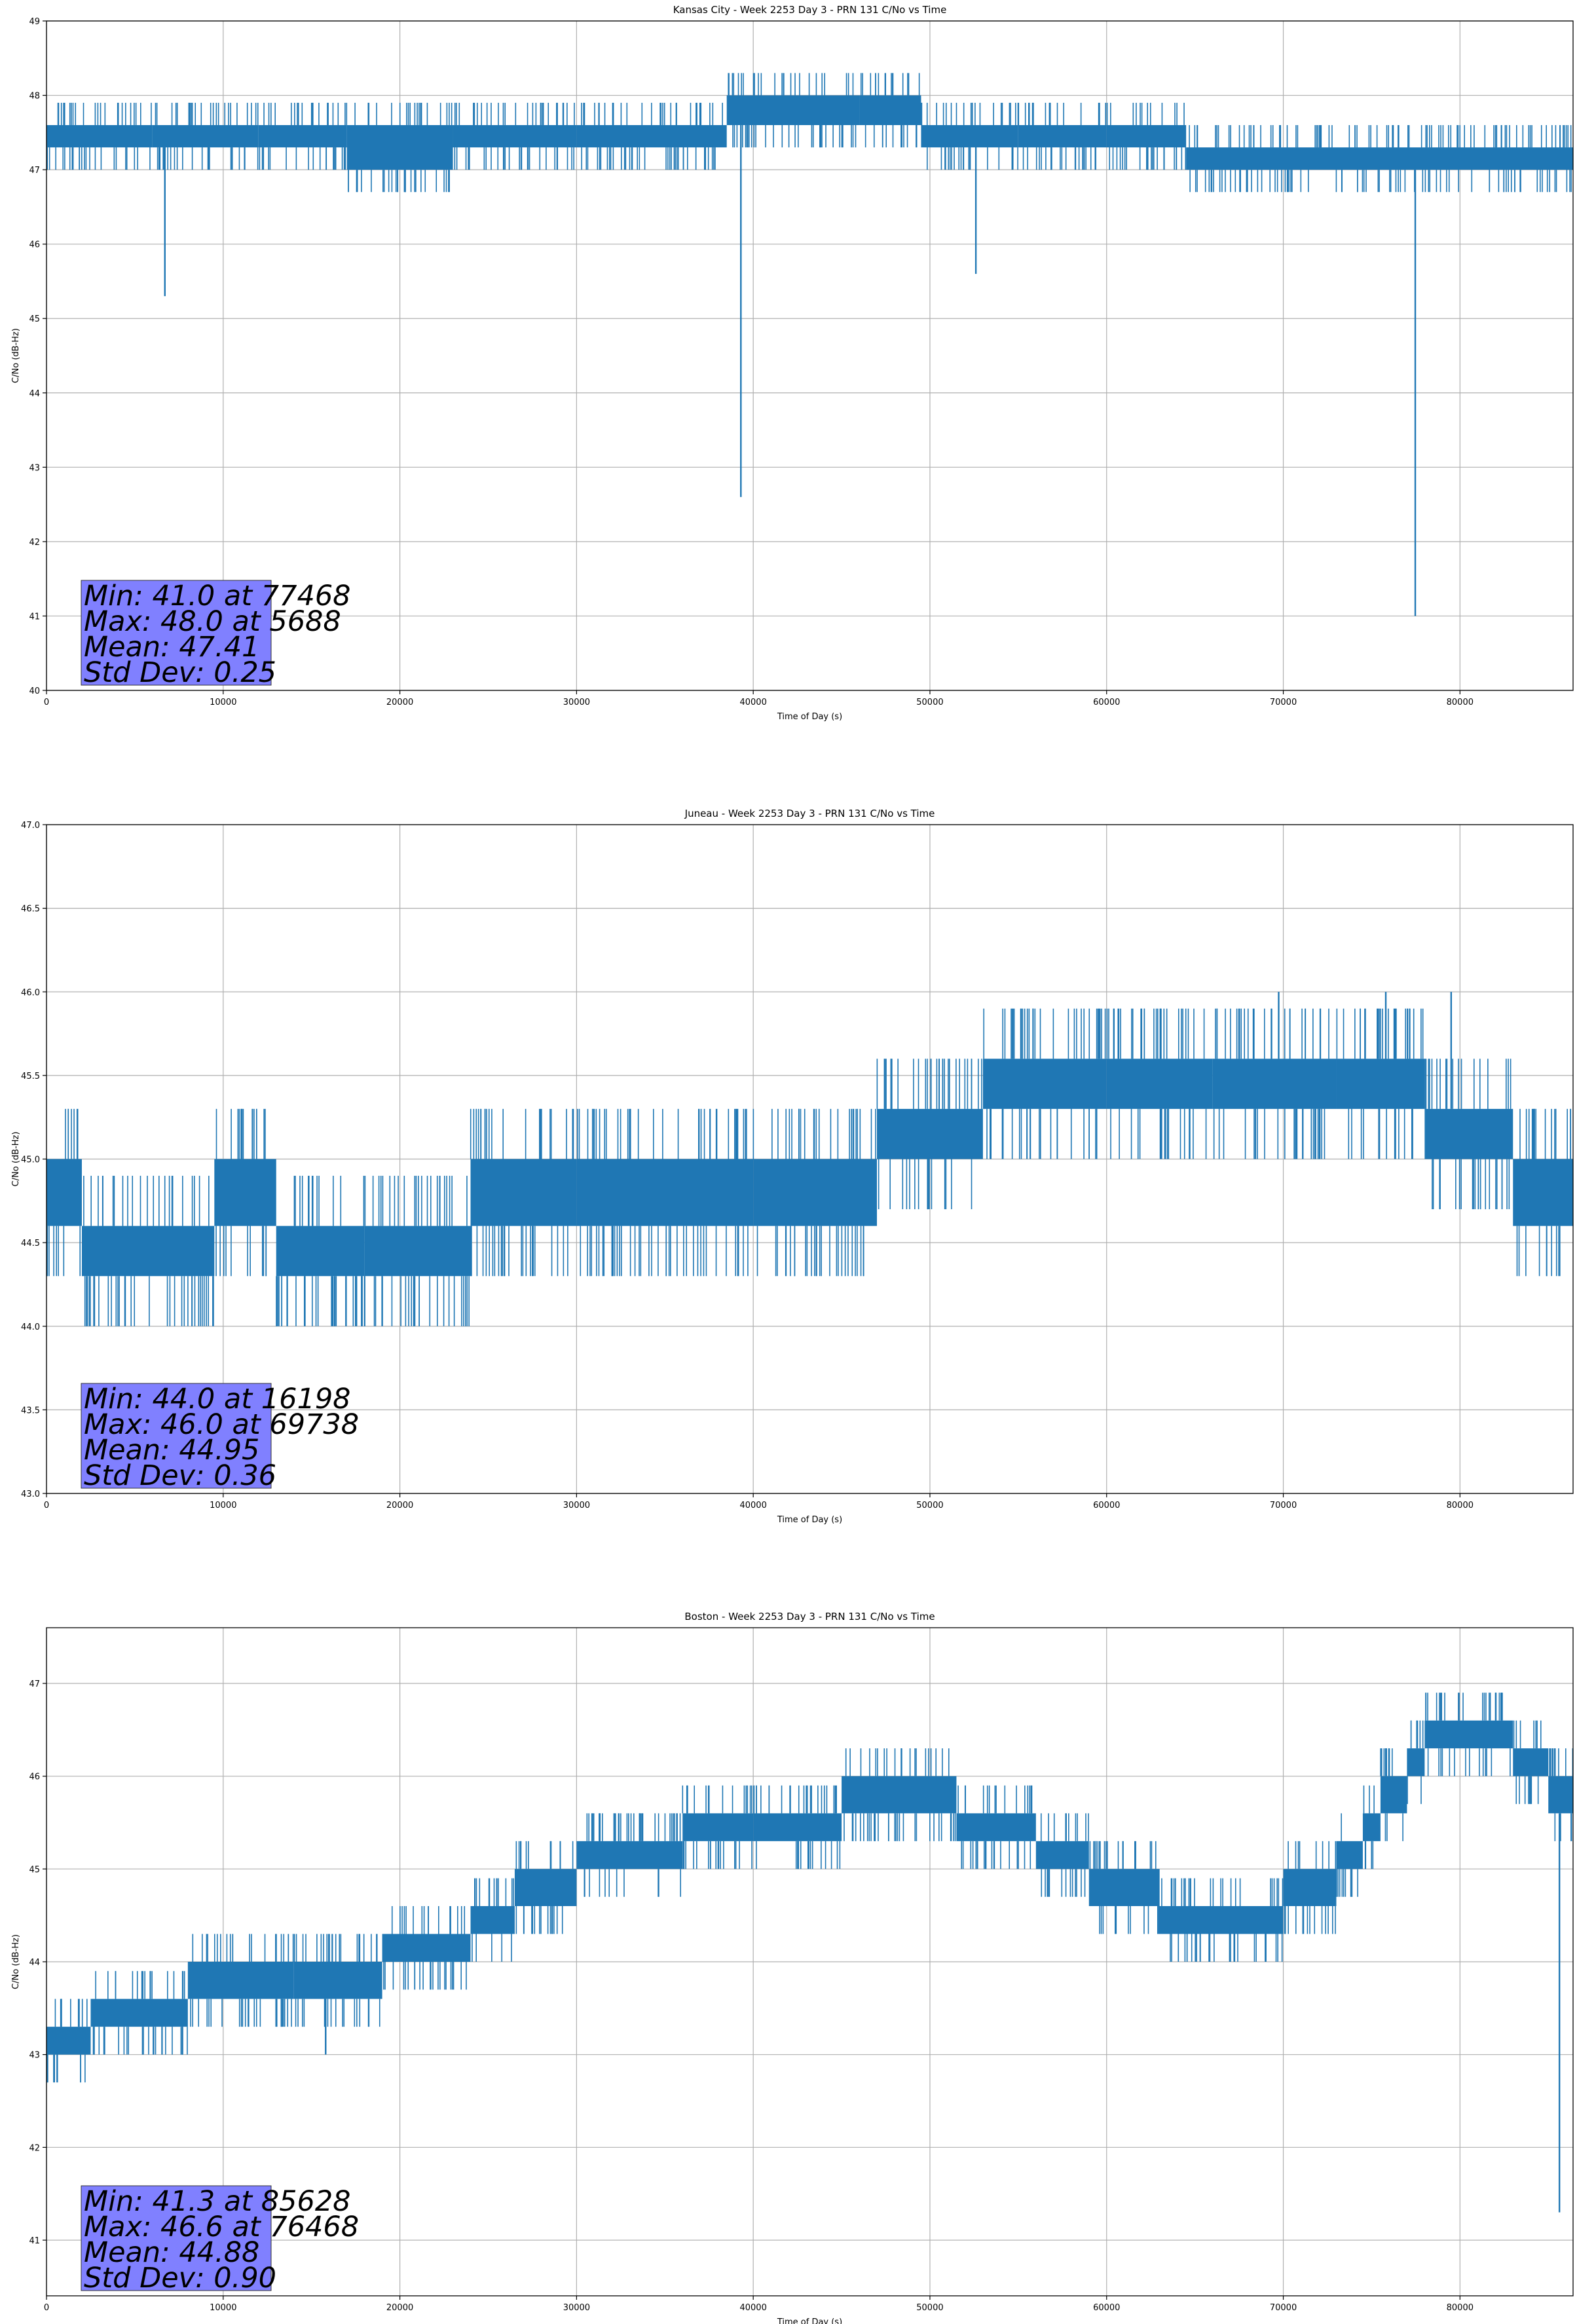 The image size is (1577, 2324). Describe the element at coordinates (30, 1494) in the screenshot. I see `y-tick-label: 43.0` at that location.